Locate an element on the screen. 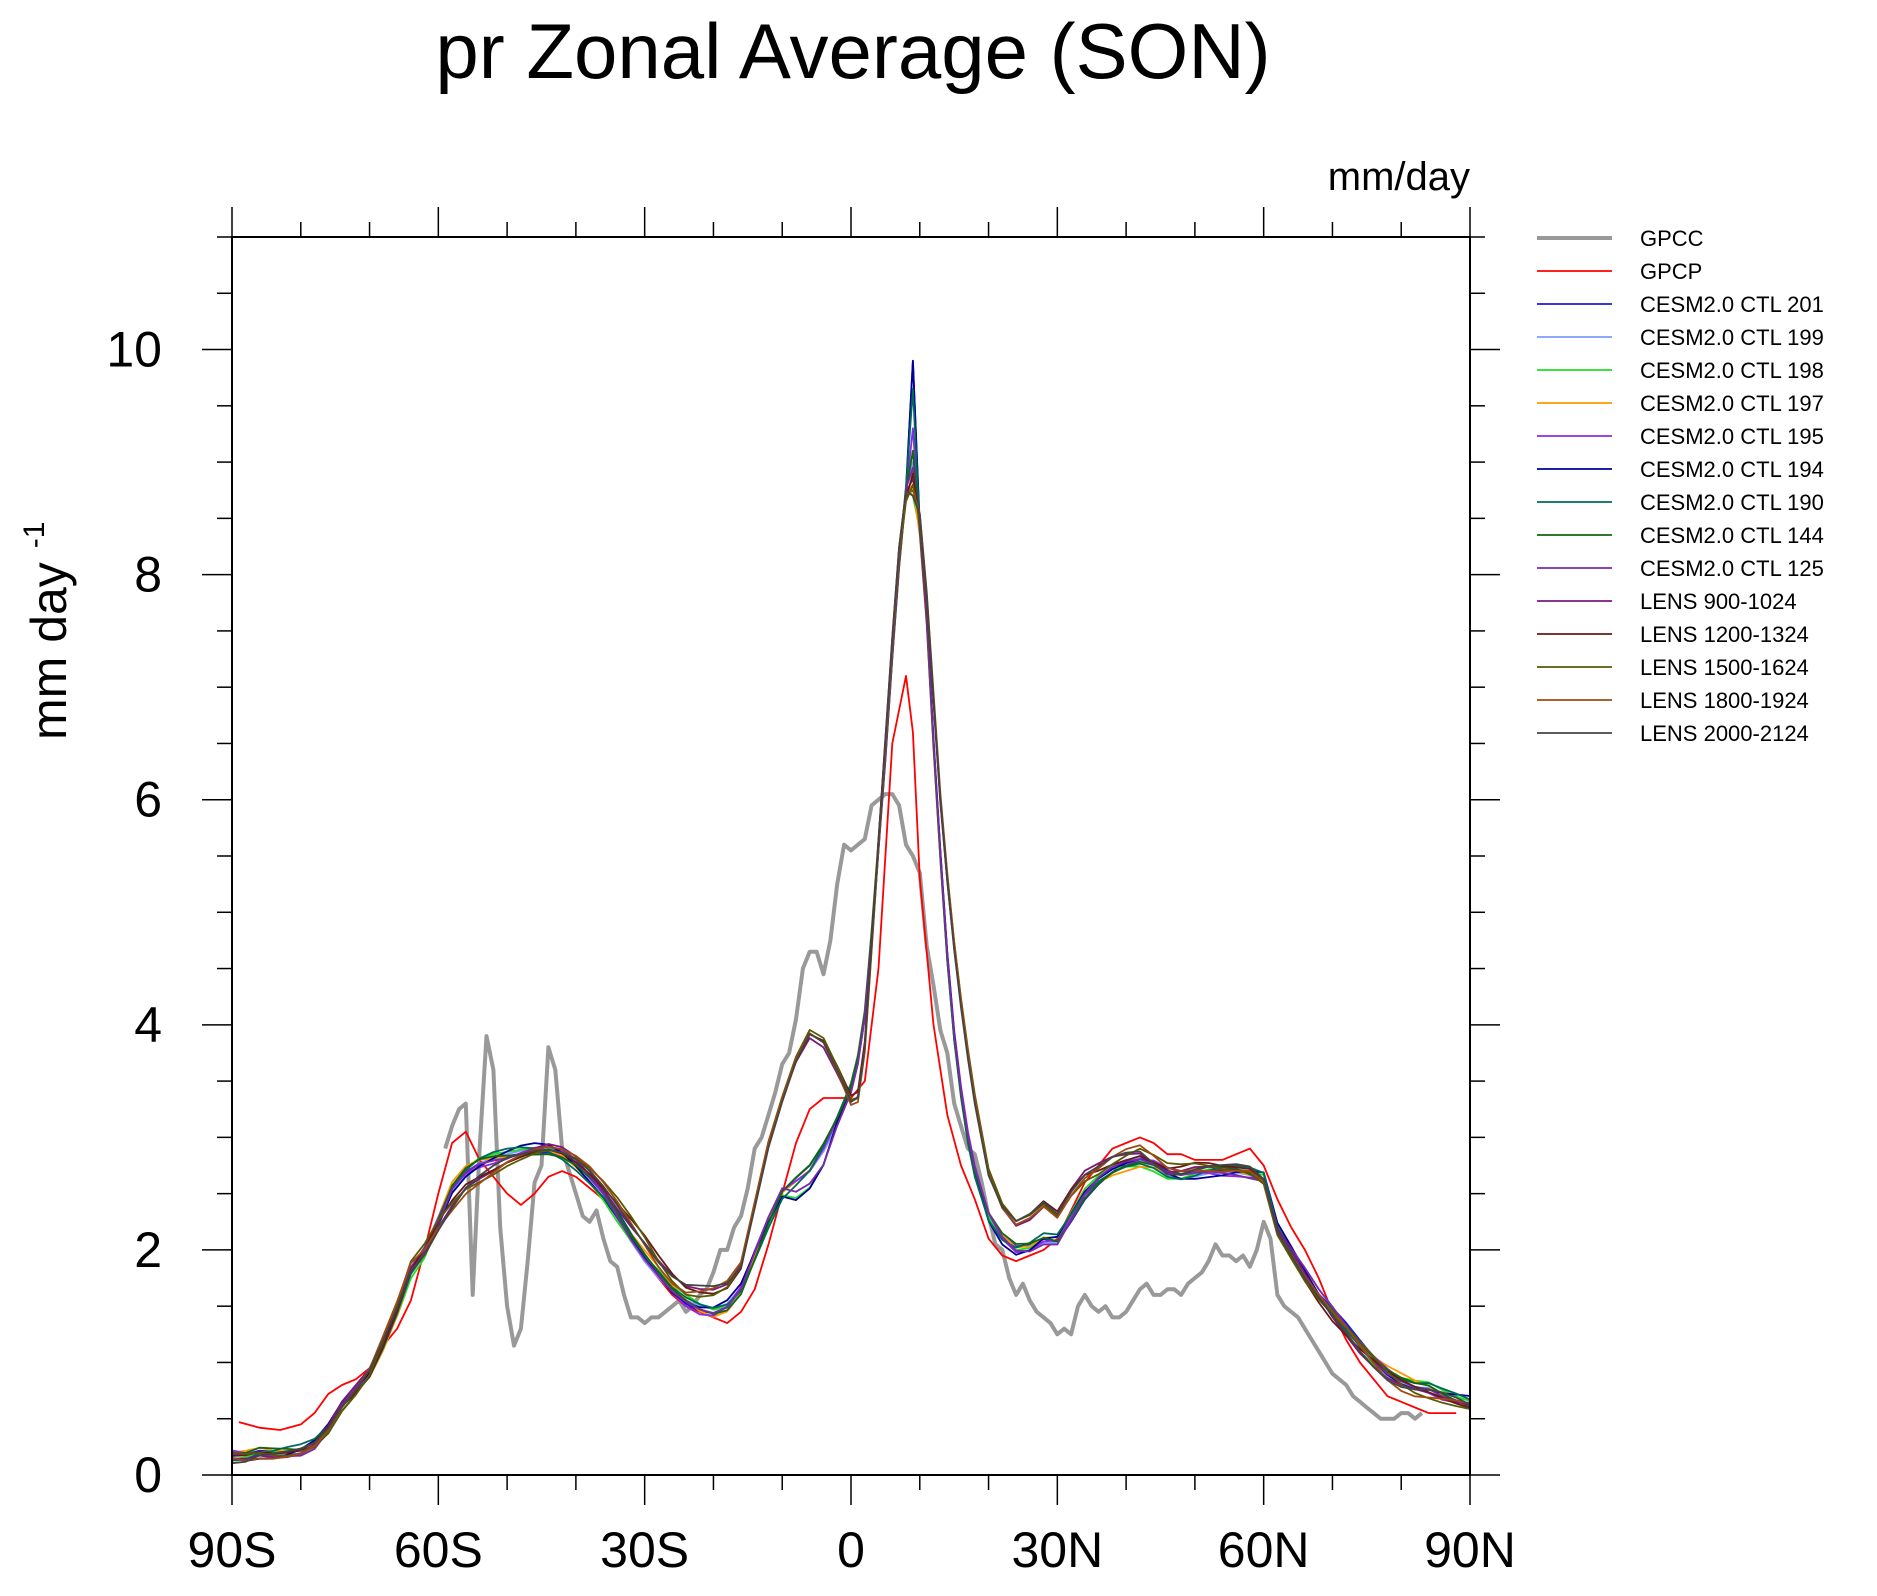  legend-label: LENS 2000-2124 is located at coordinates (1724, 733).